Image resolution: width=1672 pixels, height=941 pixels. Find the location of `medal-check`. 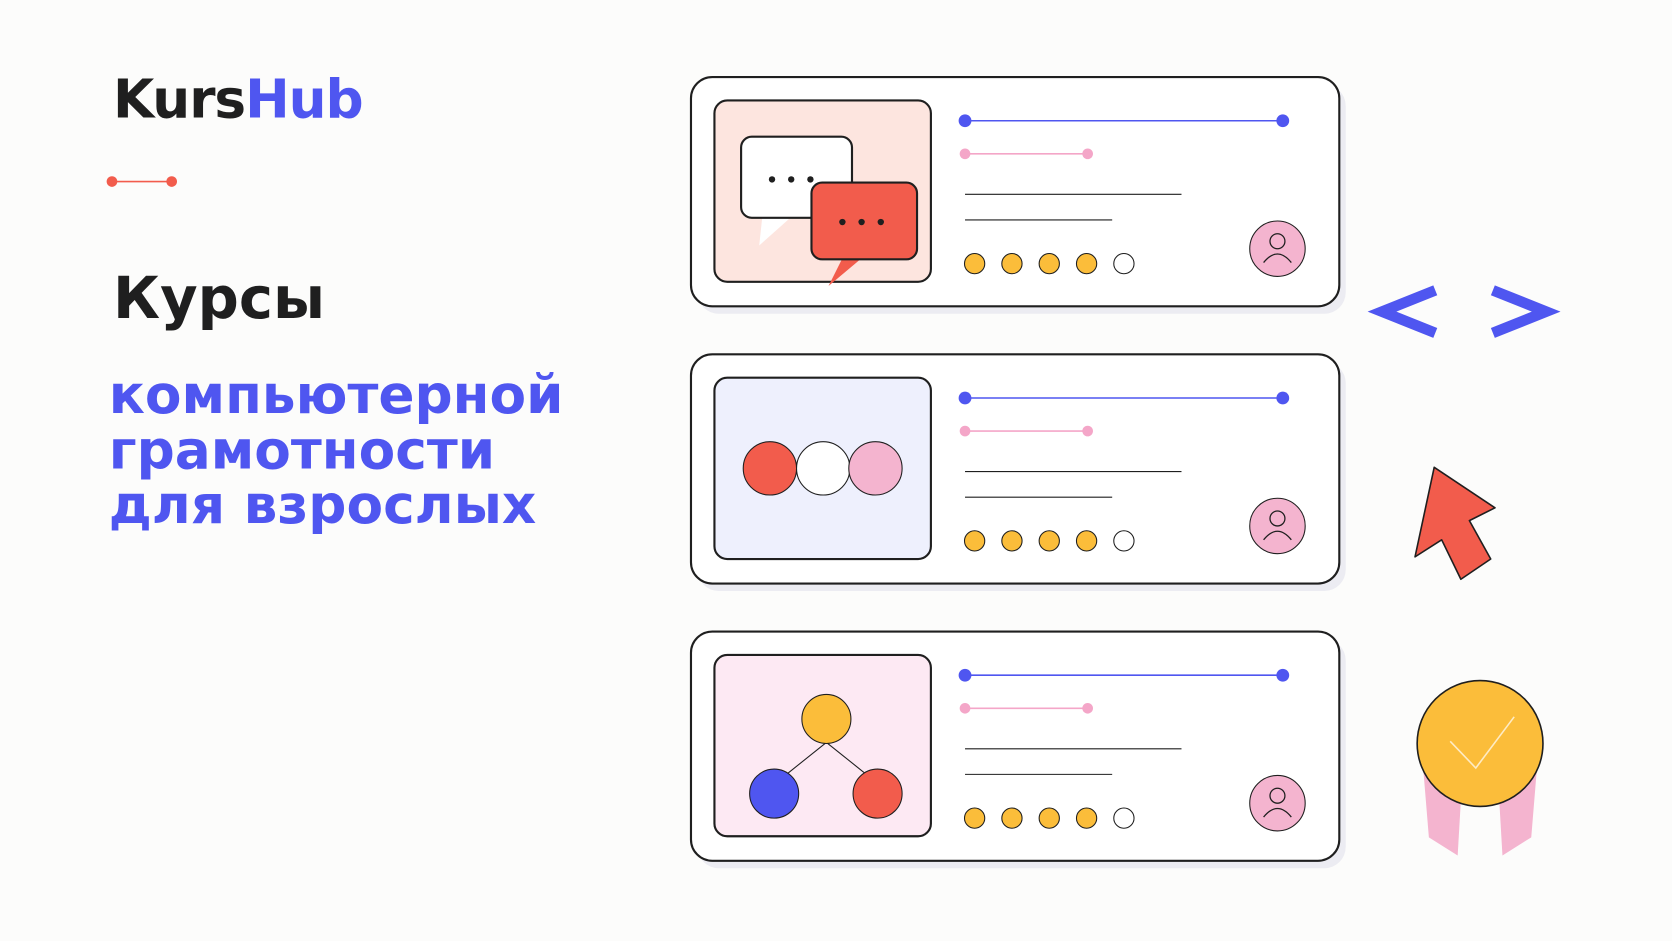

medal-check is located at coordinates (1482, 743).